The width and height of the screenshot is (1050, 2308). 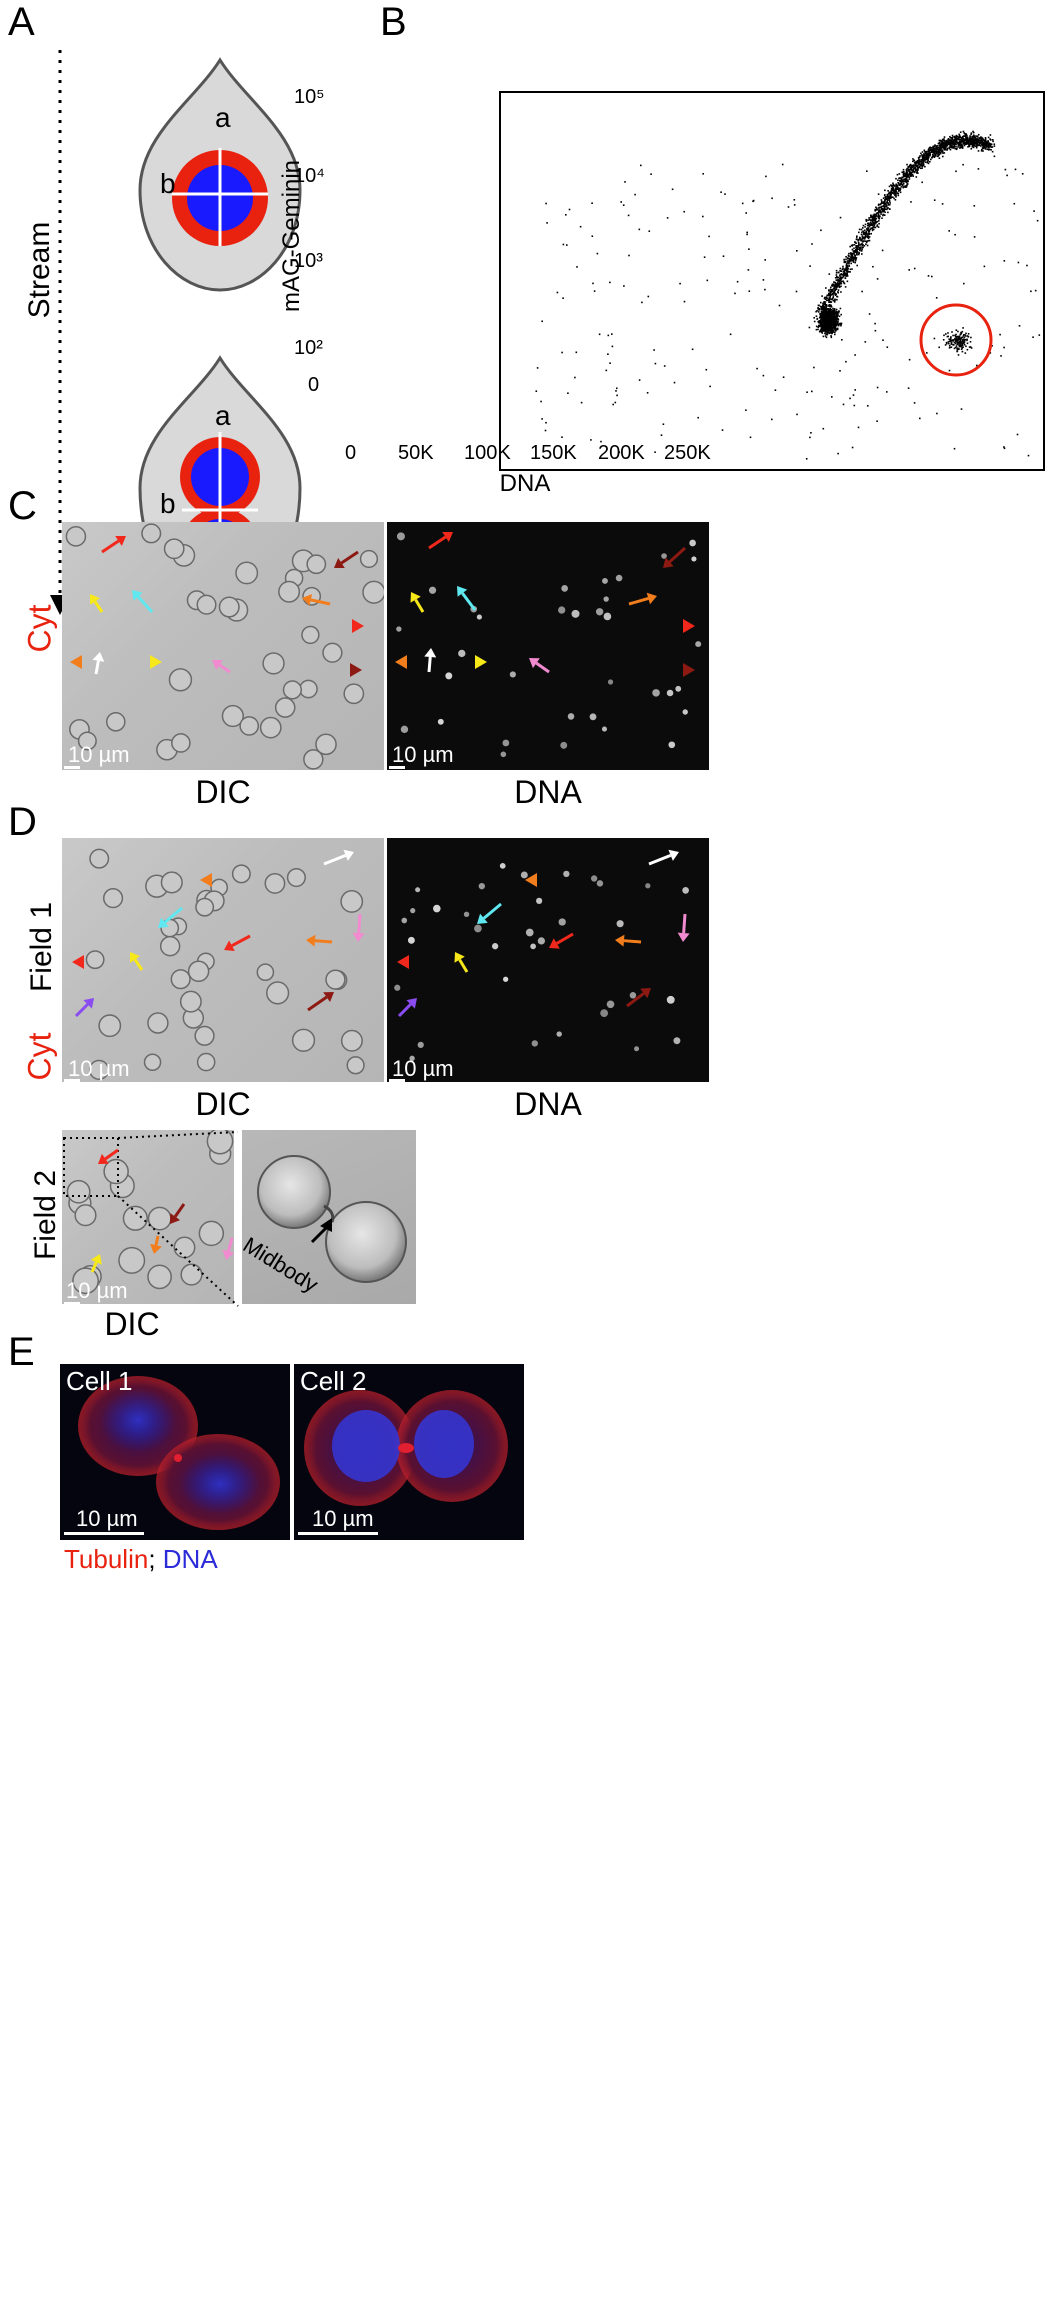 I want to click on panel-c-dna-image, so click(x=548, y=646).